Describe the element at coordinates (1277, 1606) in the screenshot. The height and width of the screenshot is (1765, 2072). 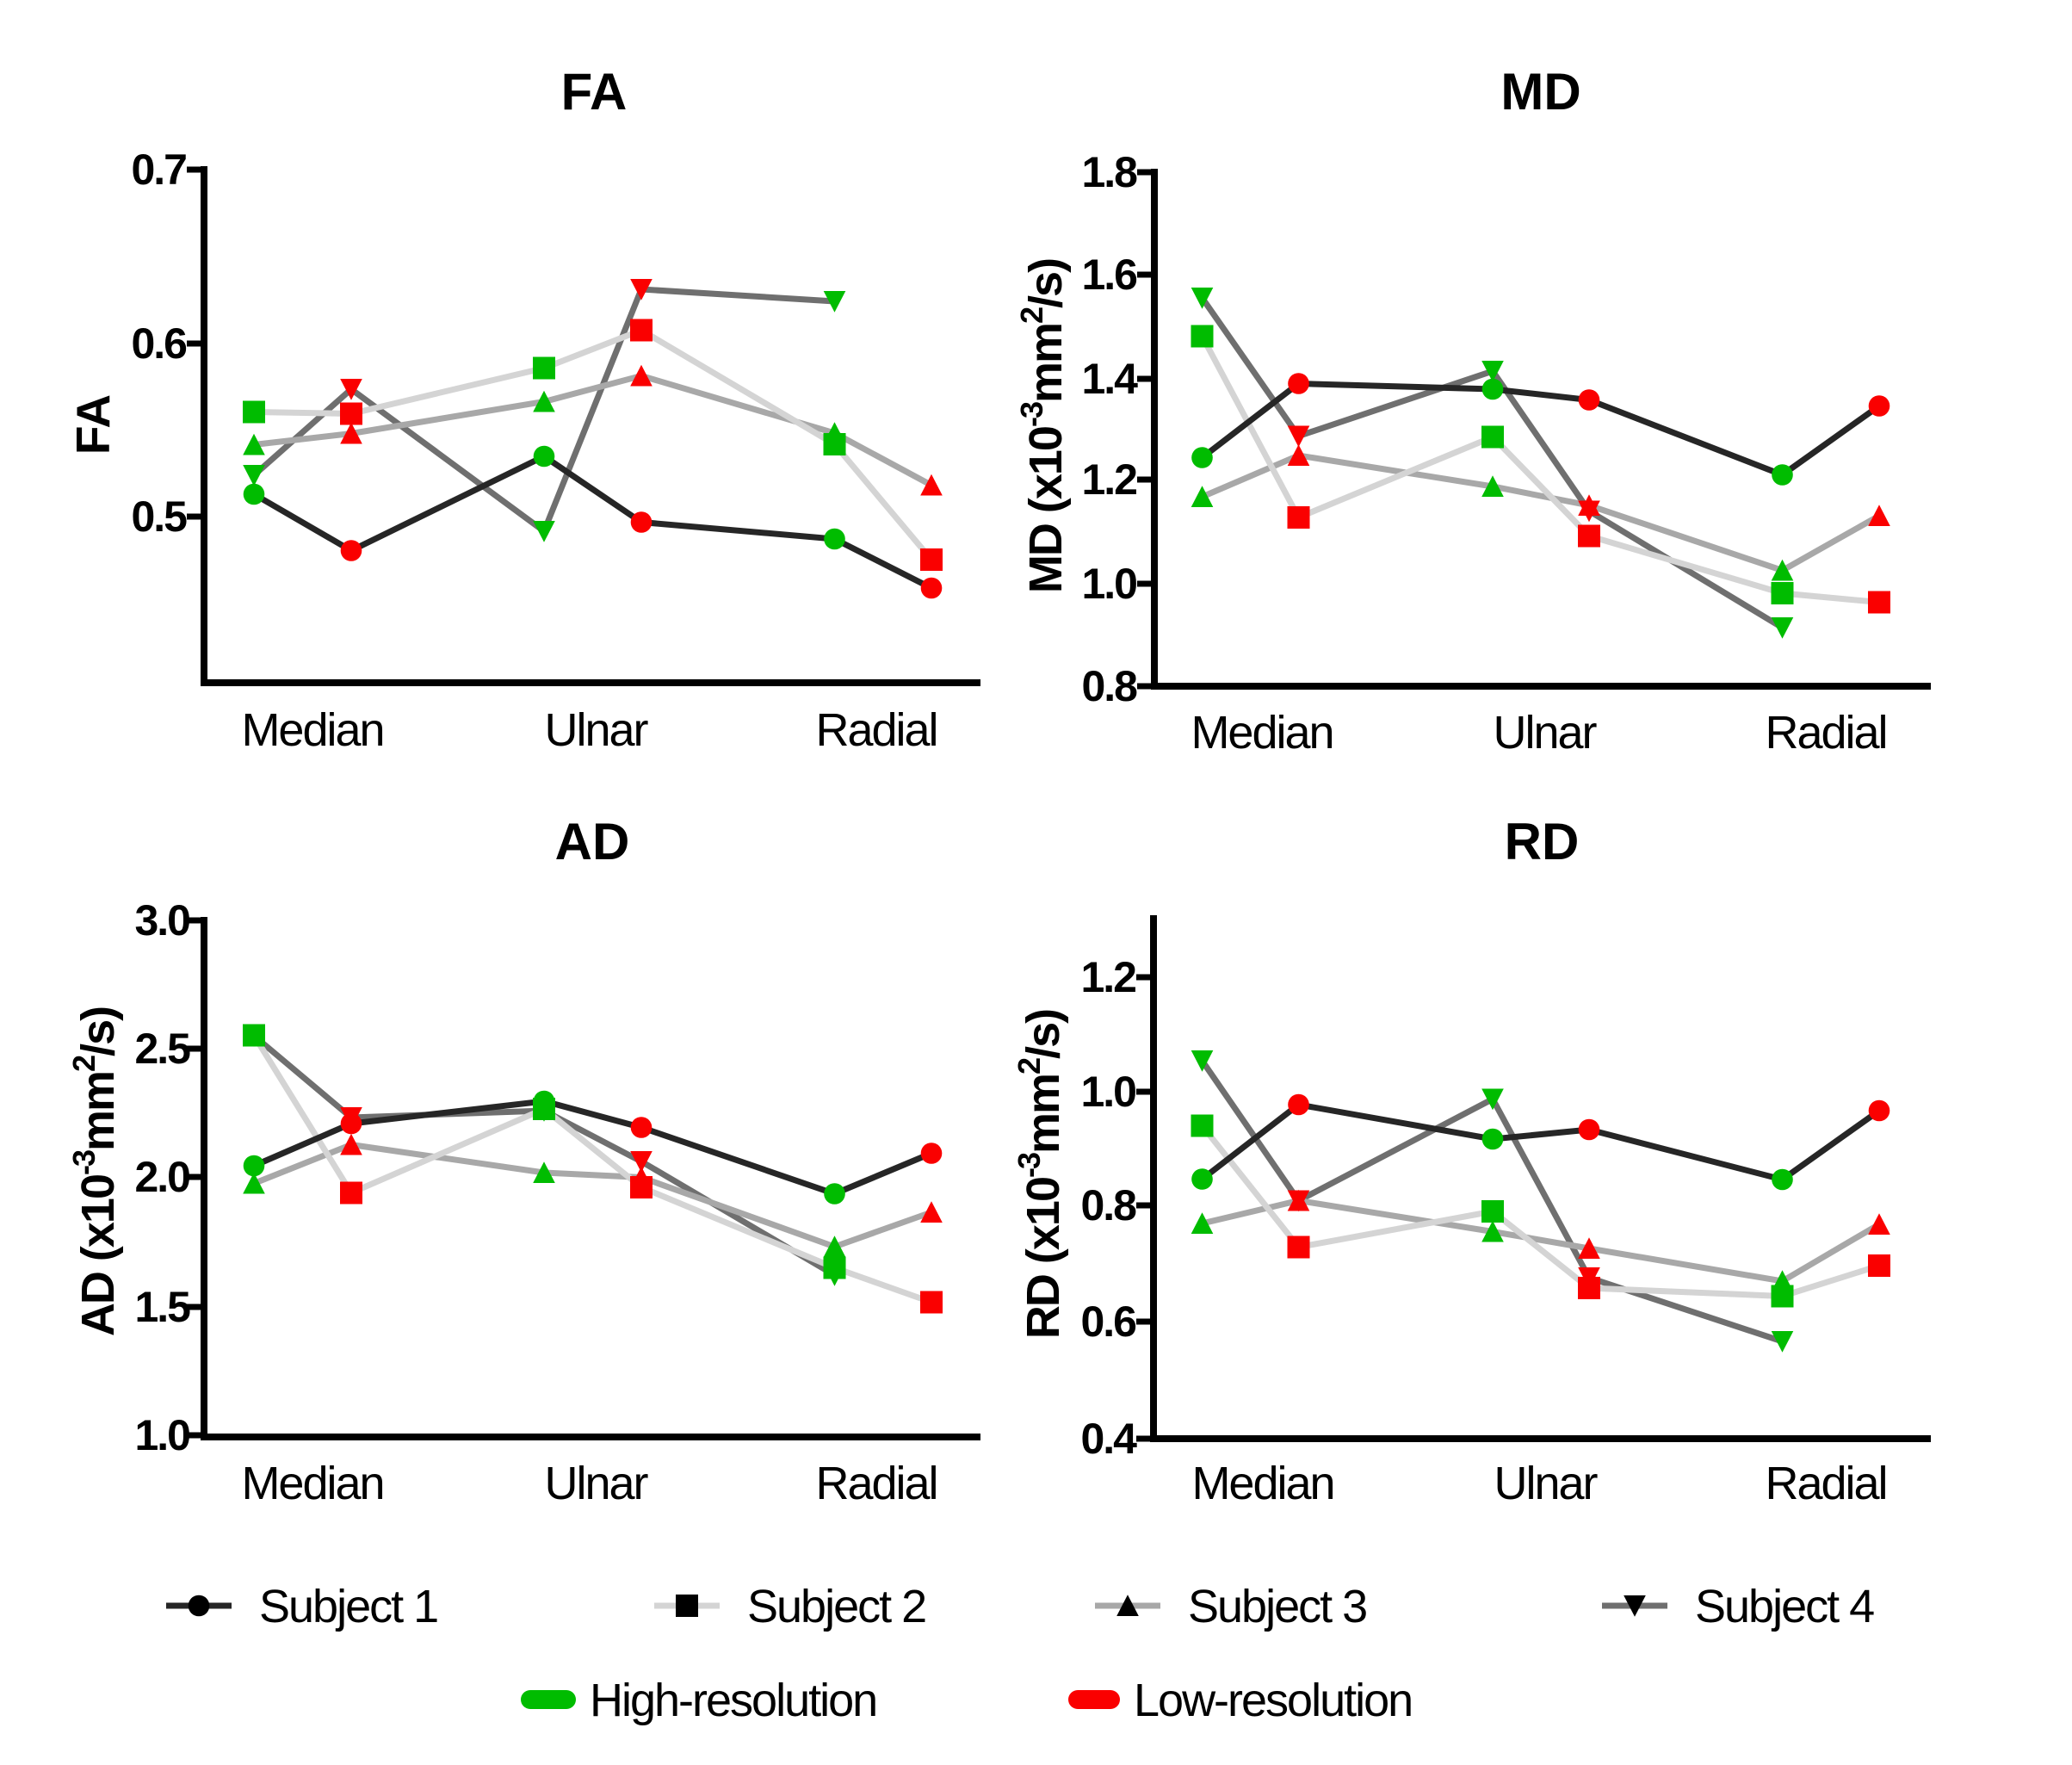
I see `svg-text: Subject 3` at that location.